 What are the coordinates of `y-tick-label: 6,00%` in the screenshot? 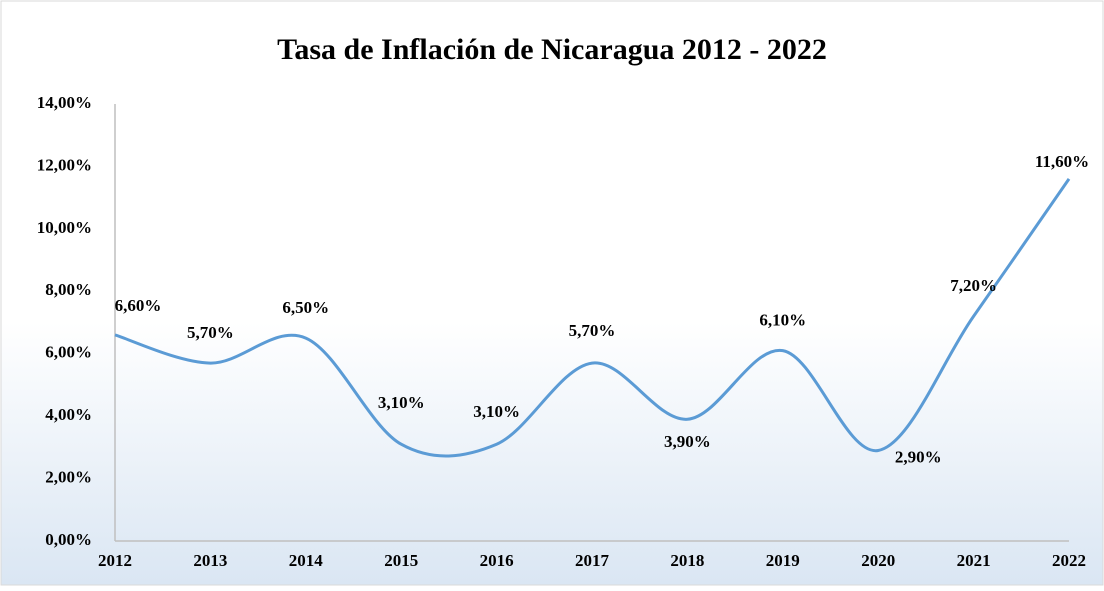 It's located at (68, 352).